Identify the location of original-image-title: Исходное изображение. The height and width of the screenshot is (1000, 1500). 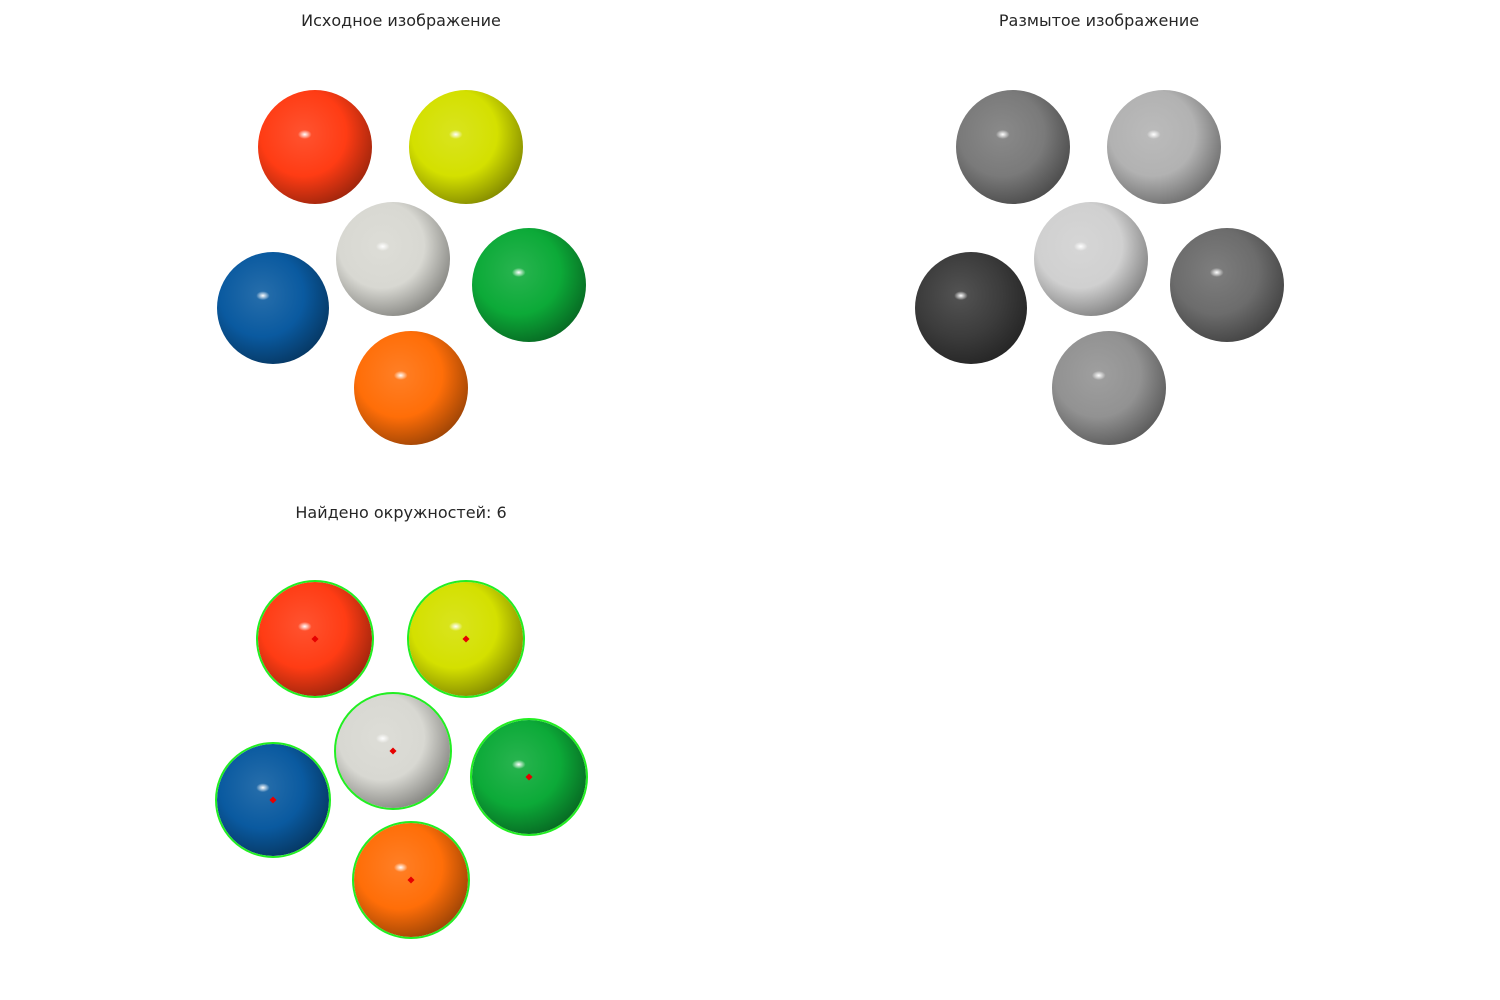
(401, 20).